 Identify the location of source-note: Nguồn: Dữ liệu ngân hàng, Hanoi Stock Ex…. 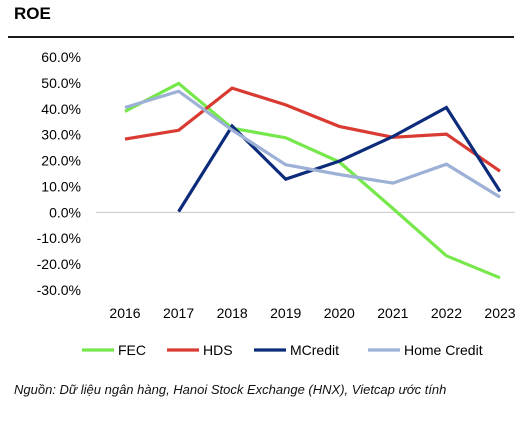
(230, 389).